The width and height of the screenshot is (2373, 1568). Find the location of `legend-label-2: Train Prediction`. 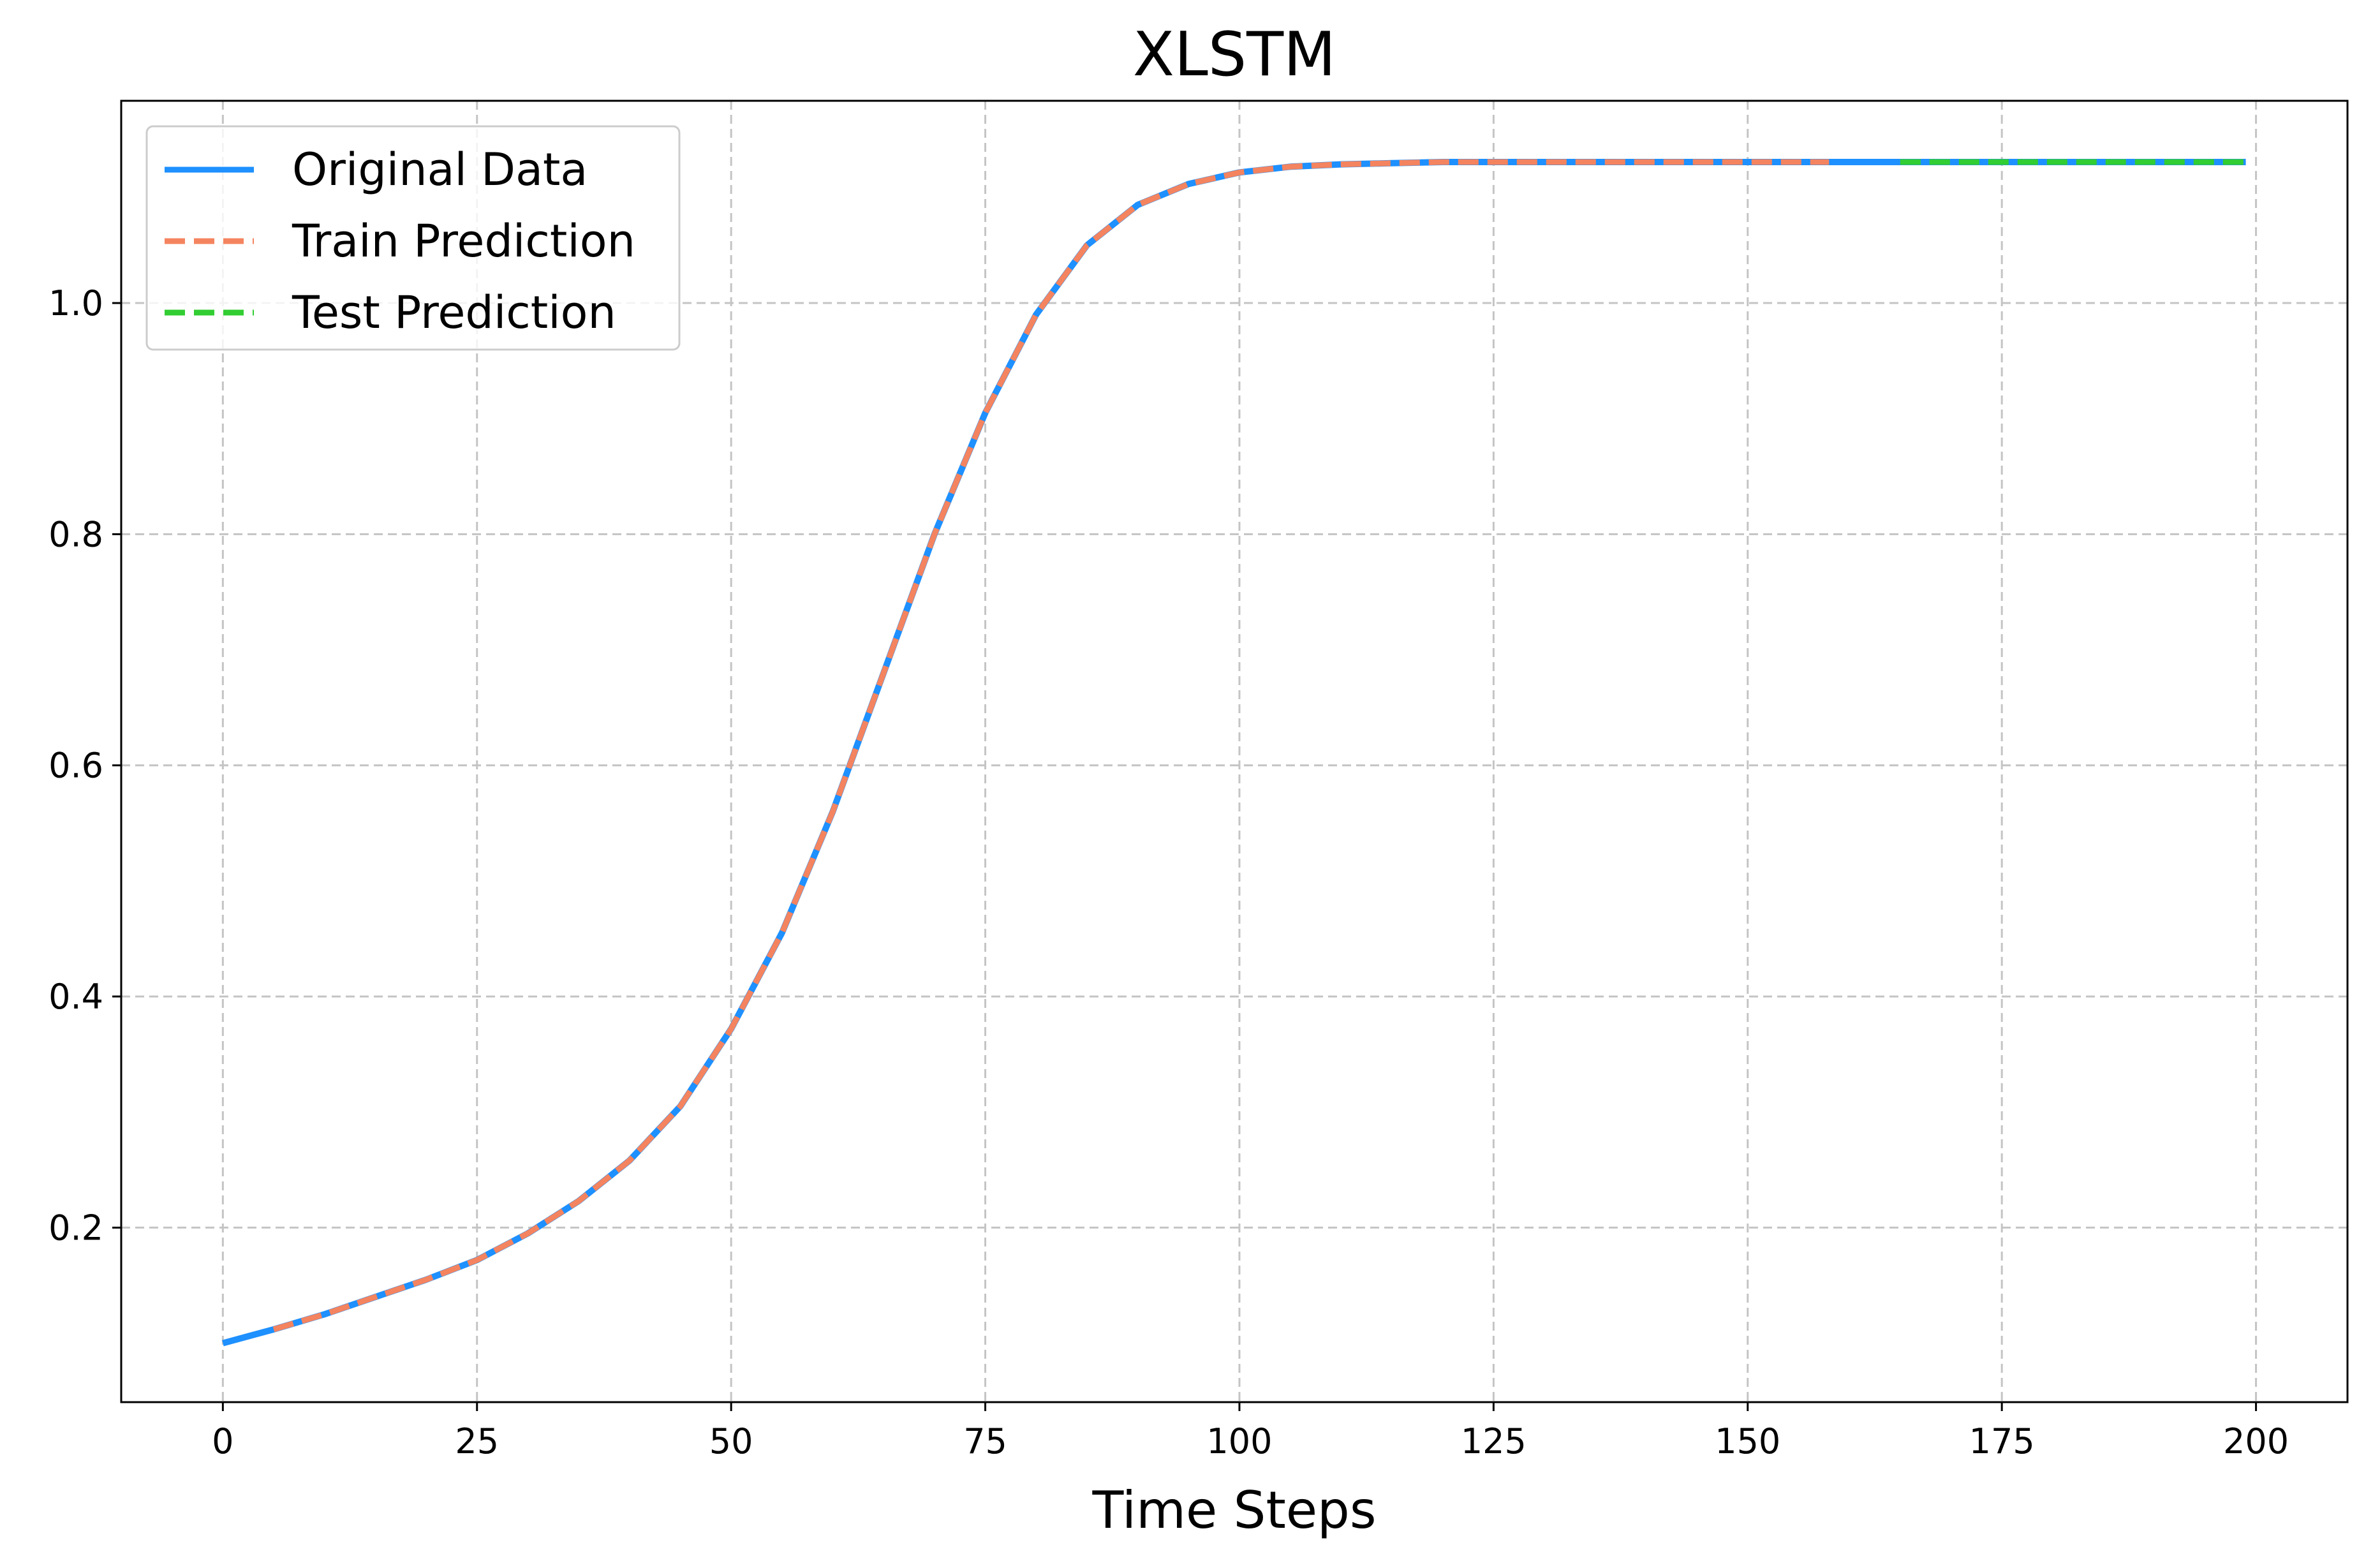

legend-label-2: Train Prediction is located at coordinates (463, 241).